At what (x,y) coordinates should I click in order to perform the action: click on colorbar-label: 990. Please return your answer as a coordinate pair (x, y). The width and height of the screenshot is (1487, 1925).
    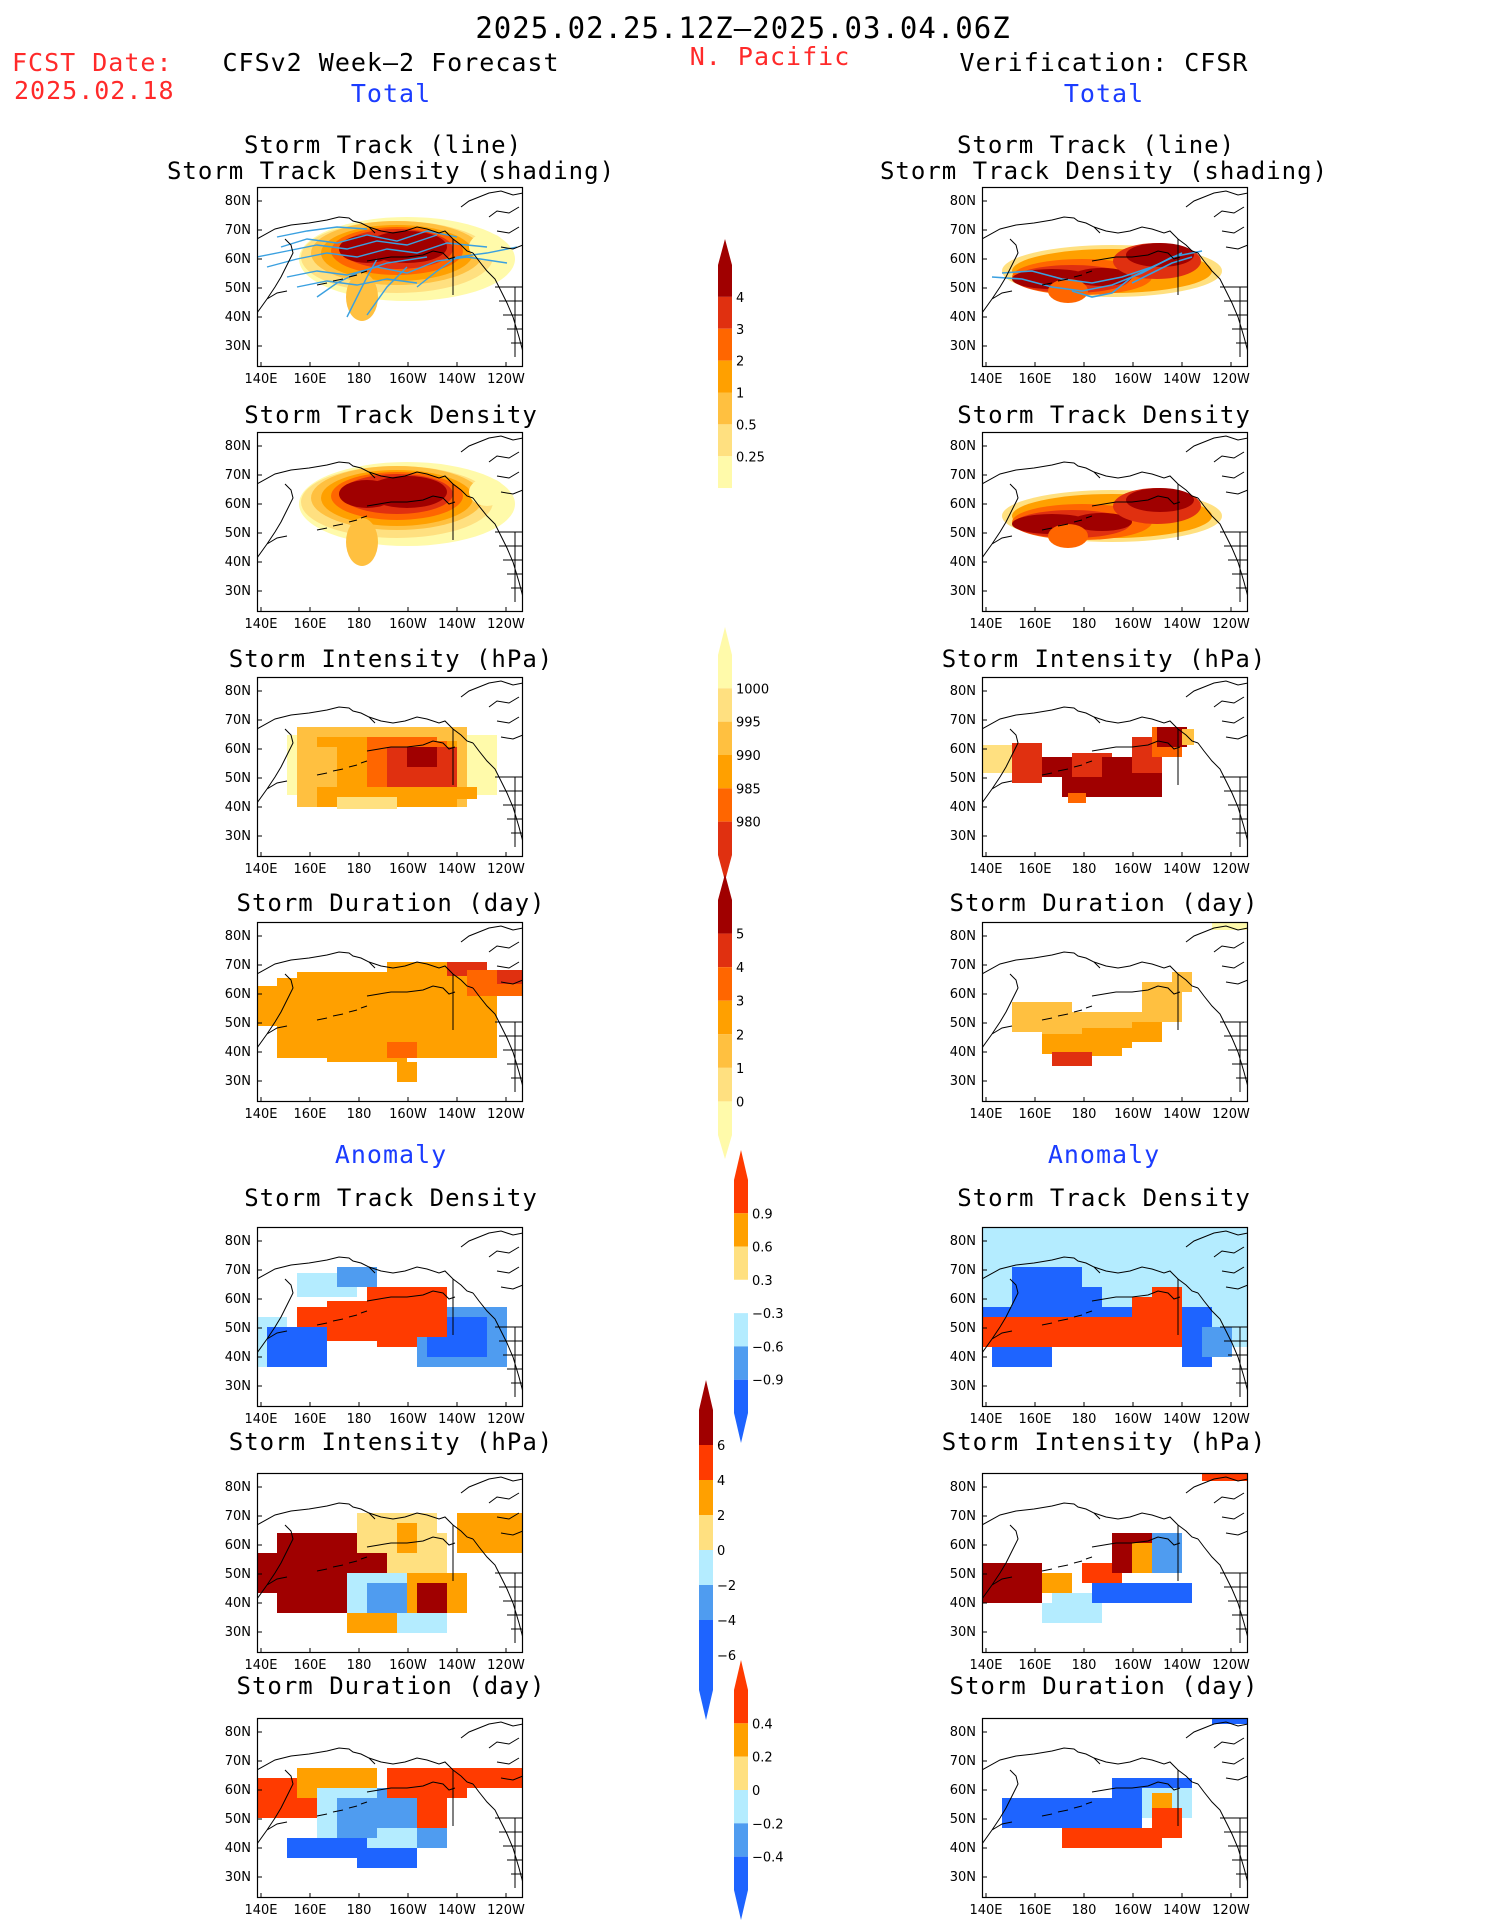
    Looking at the image, I should click on (748, 756).